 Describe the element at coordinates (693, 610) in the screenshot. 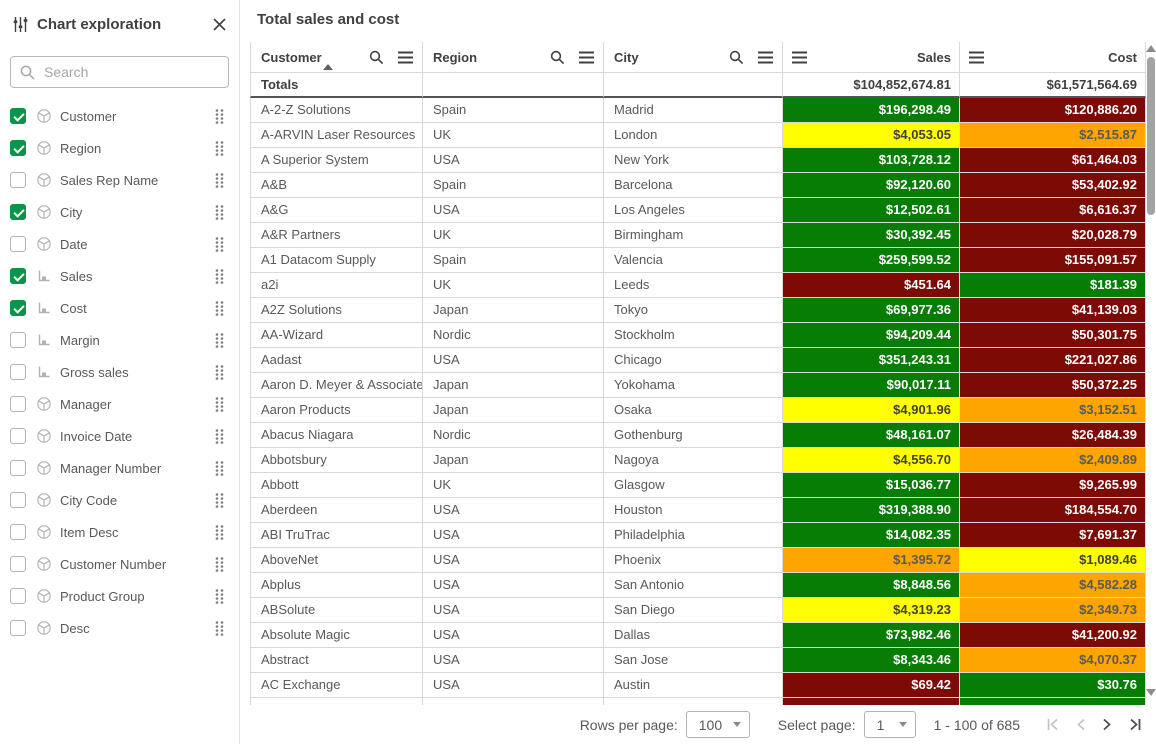

I see `city-cell: San Diego` at that location.